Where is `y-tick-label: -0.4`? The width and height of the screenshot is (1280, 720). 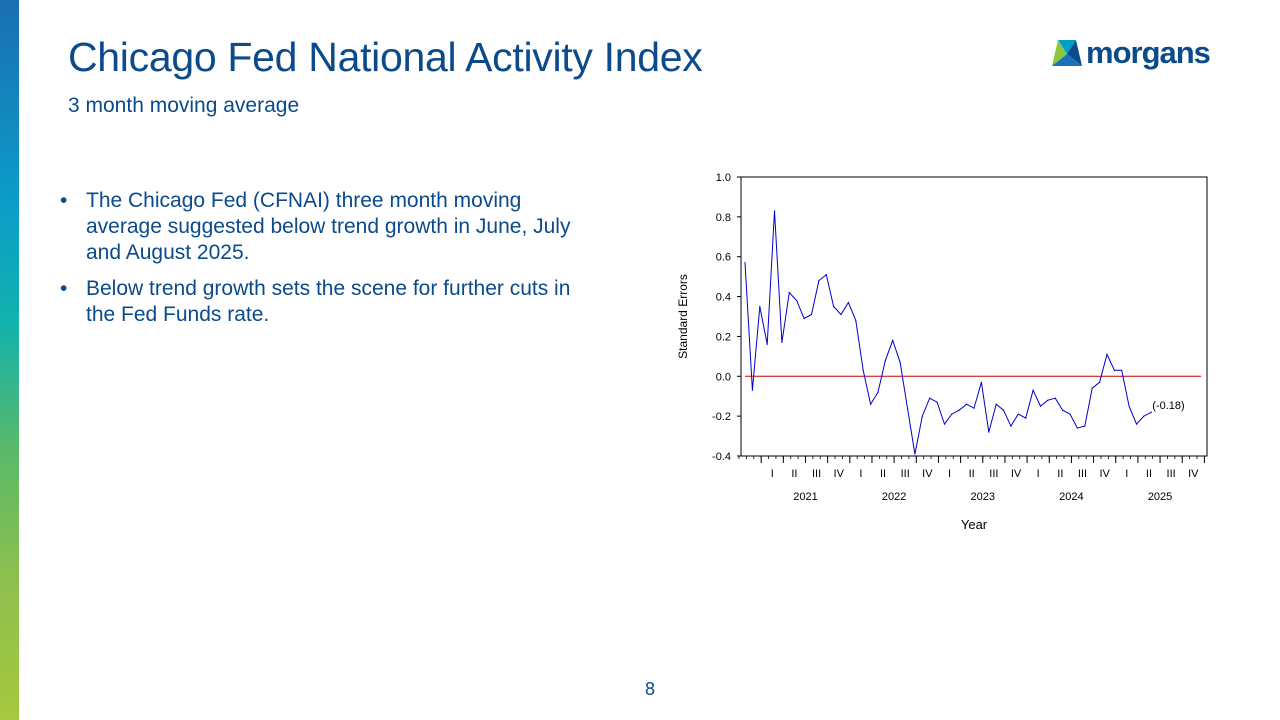
y-tick-label: -0.4 is located at coordinates (721, 457).